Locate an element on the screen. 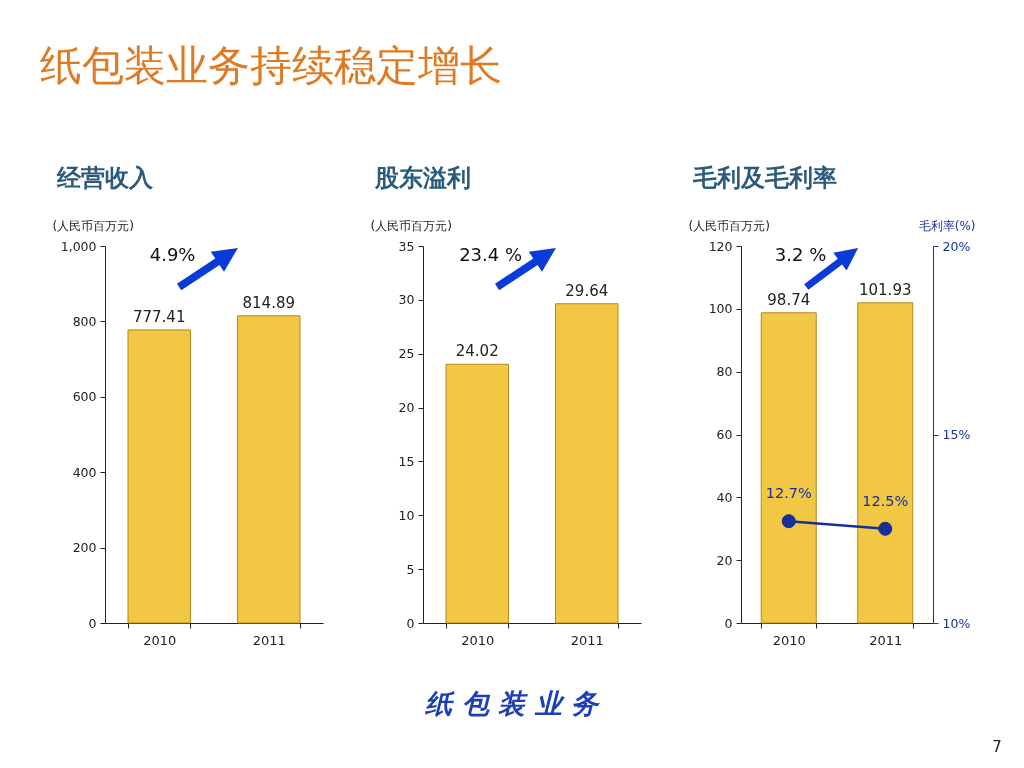 This screenshot has width=1024, height=768. y-tick-label: 40 is located at coordinates (724, 497).